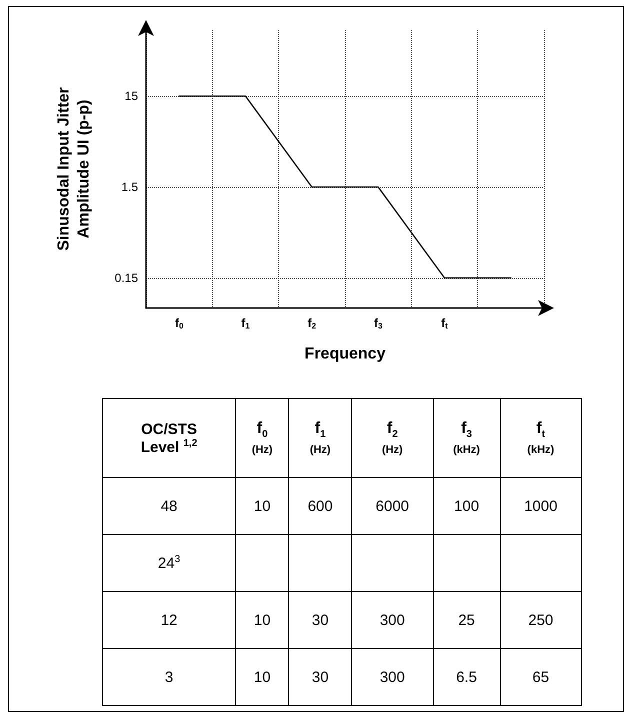 This screenshot has width=634, height=723. Describe the element at coordinates (74, 169) in the screenshot. I see `y-axis-title: Sinusodal Input Jitter Amplitude UI (p-p)` at that location.